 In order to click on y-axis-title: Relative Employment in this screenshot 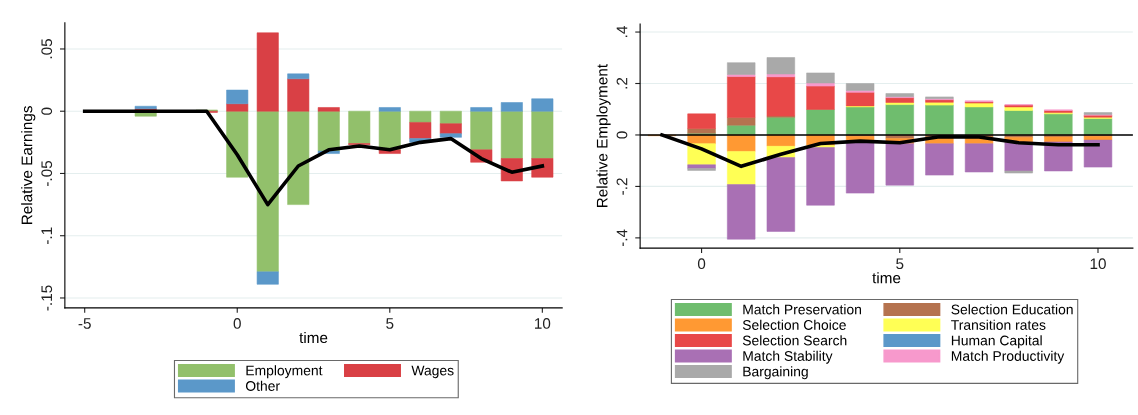, I will do `click(603, 136)`.